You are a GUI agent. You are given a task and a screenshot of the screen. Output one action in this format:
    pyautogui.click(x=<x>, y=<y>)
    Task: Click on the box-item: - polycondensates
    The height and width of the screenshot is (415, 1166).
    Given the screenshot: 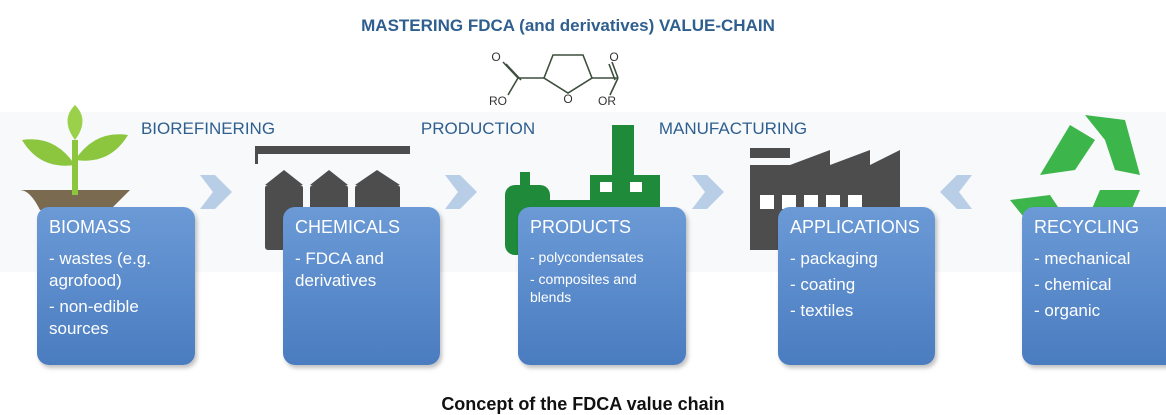 What is the action you would take?
    pyautogui.click(x=587, y=257)
    